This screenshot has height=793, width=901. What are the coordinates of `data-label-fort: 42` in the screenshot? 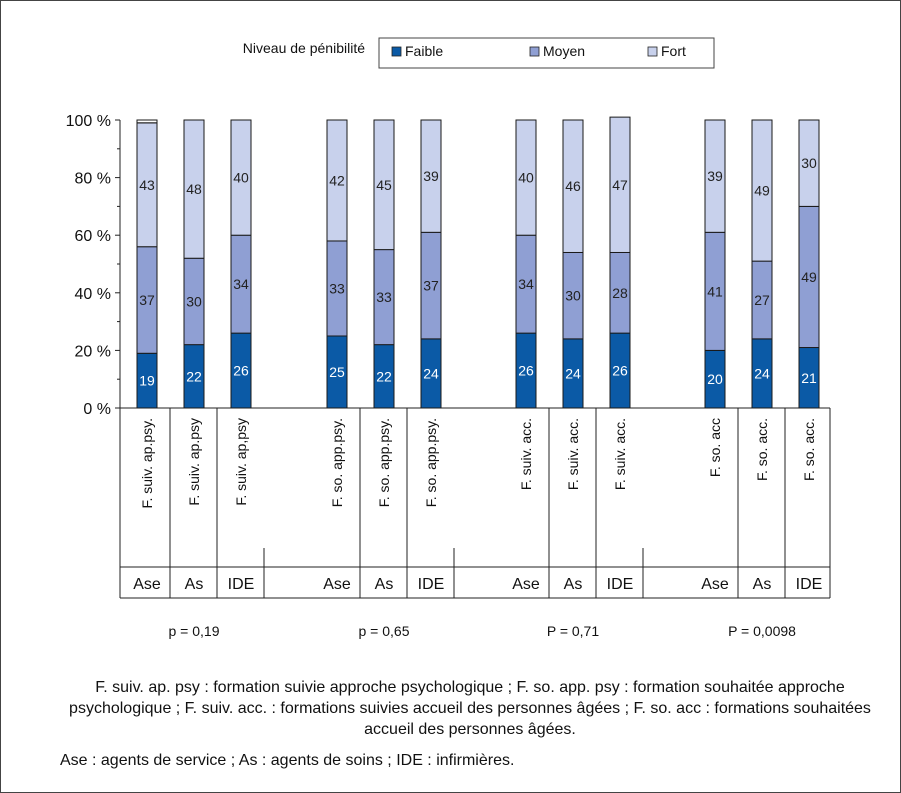 It's located at (337, 180).